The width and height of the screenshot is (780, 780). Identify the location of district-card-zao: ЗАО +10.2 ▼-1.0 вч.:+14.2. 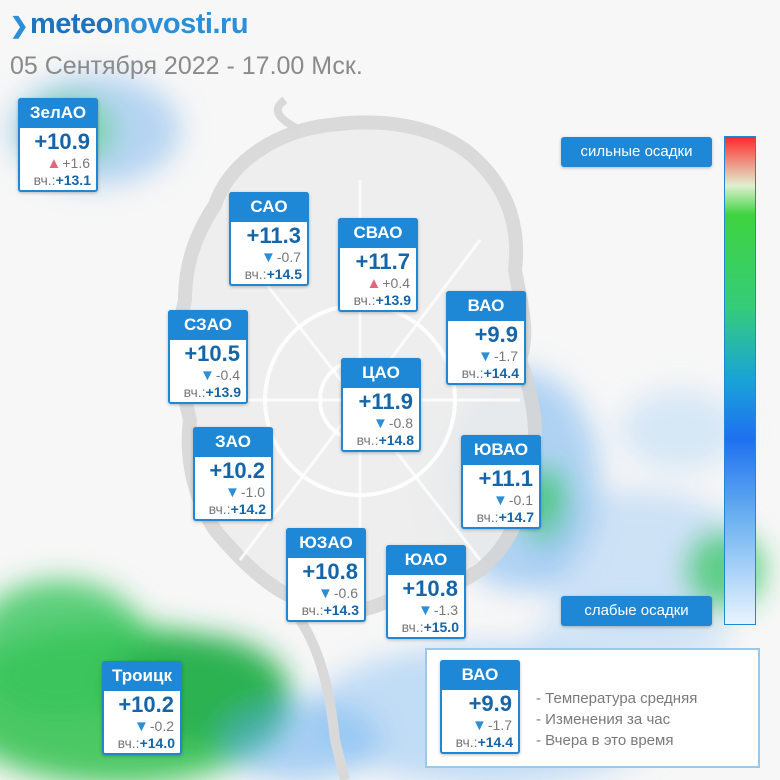
(233, 474).